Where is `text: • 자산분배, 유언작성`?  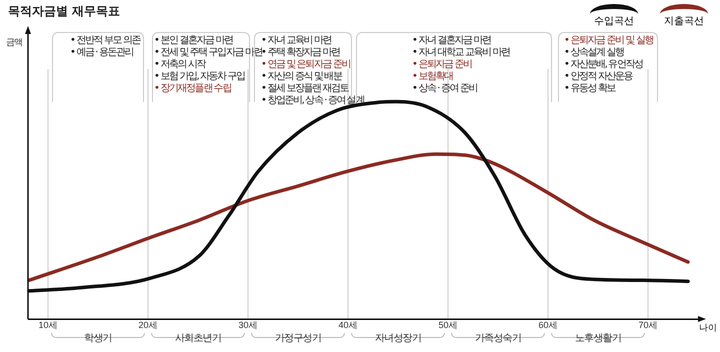 text: • 자산분배, 유언작성 is located at coordinates (603, 65).